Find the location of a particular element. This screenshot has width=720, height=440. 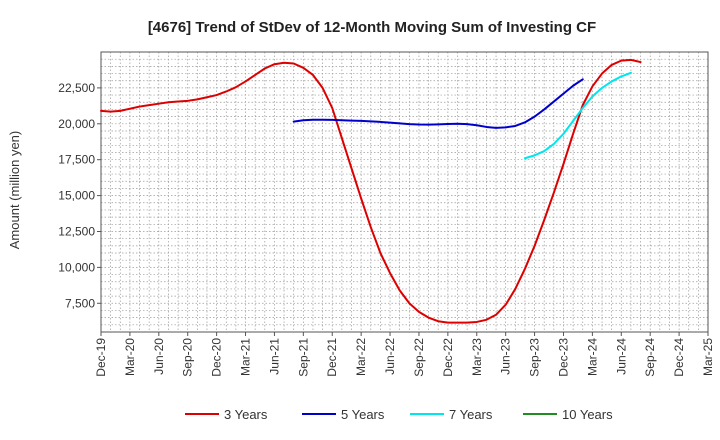

legend-label-10-years: 10 Years is located at coordinates (587, 414).